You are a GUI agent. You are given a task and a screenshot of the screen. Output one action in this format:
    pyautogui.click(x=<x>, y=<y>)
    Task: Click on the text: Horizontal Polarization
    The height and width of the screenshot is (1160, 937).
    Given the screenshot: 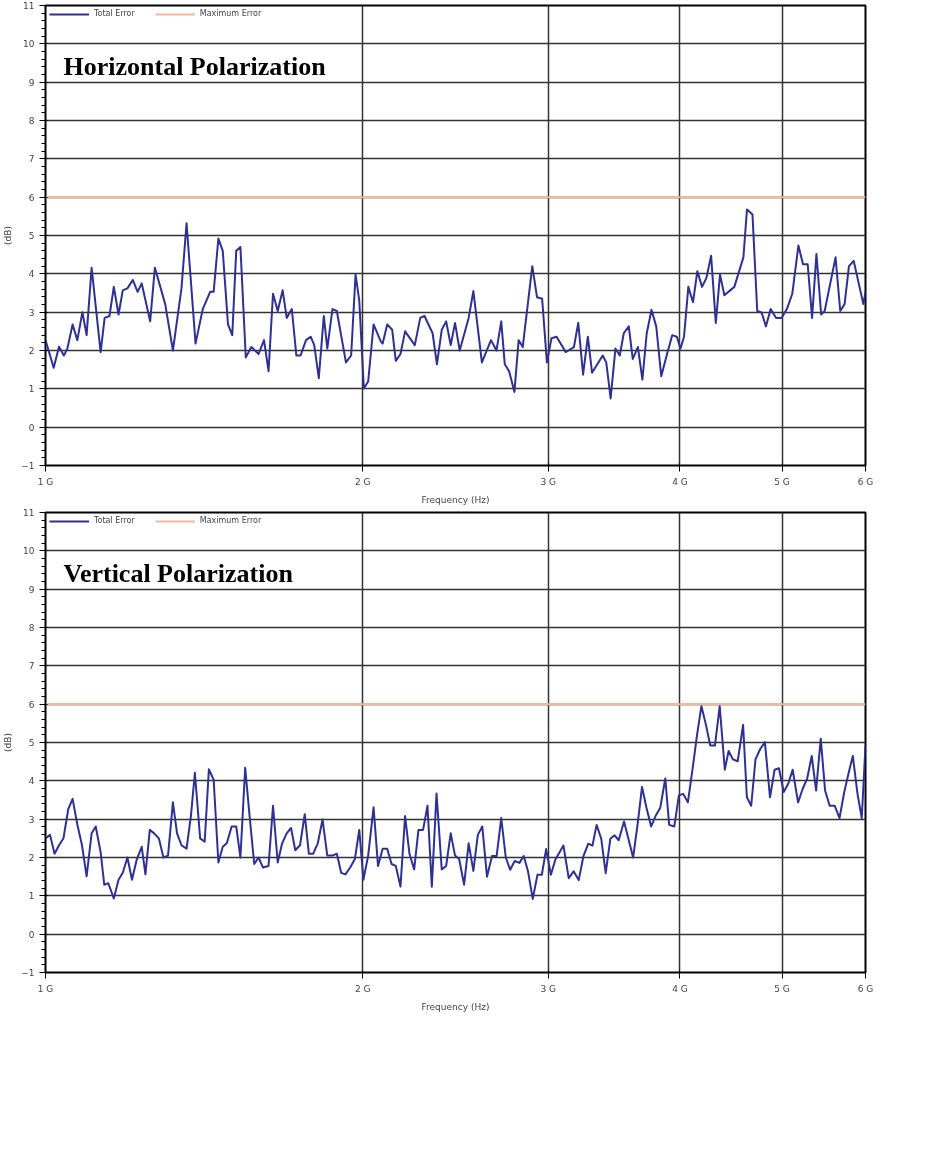 What is the action you would take?
    pyautogui.click(x=195, y=66)
    